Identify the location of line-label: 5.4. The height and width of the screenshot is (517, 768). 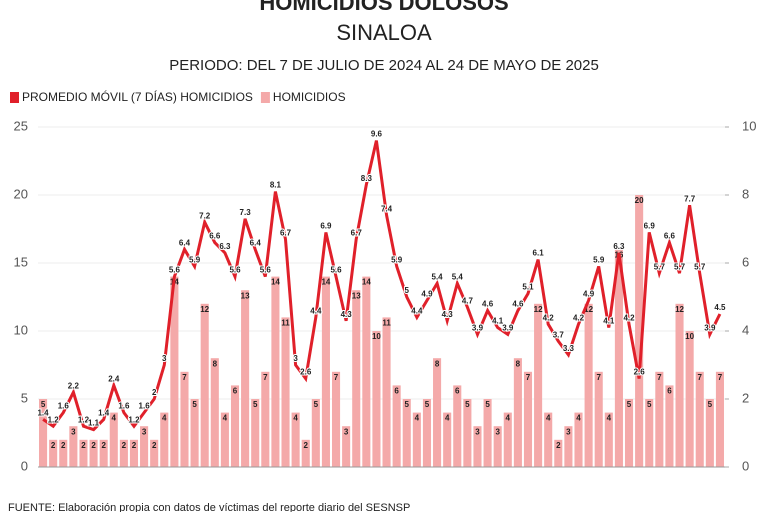
(458, 277).